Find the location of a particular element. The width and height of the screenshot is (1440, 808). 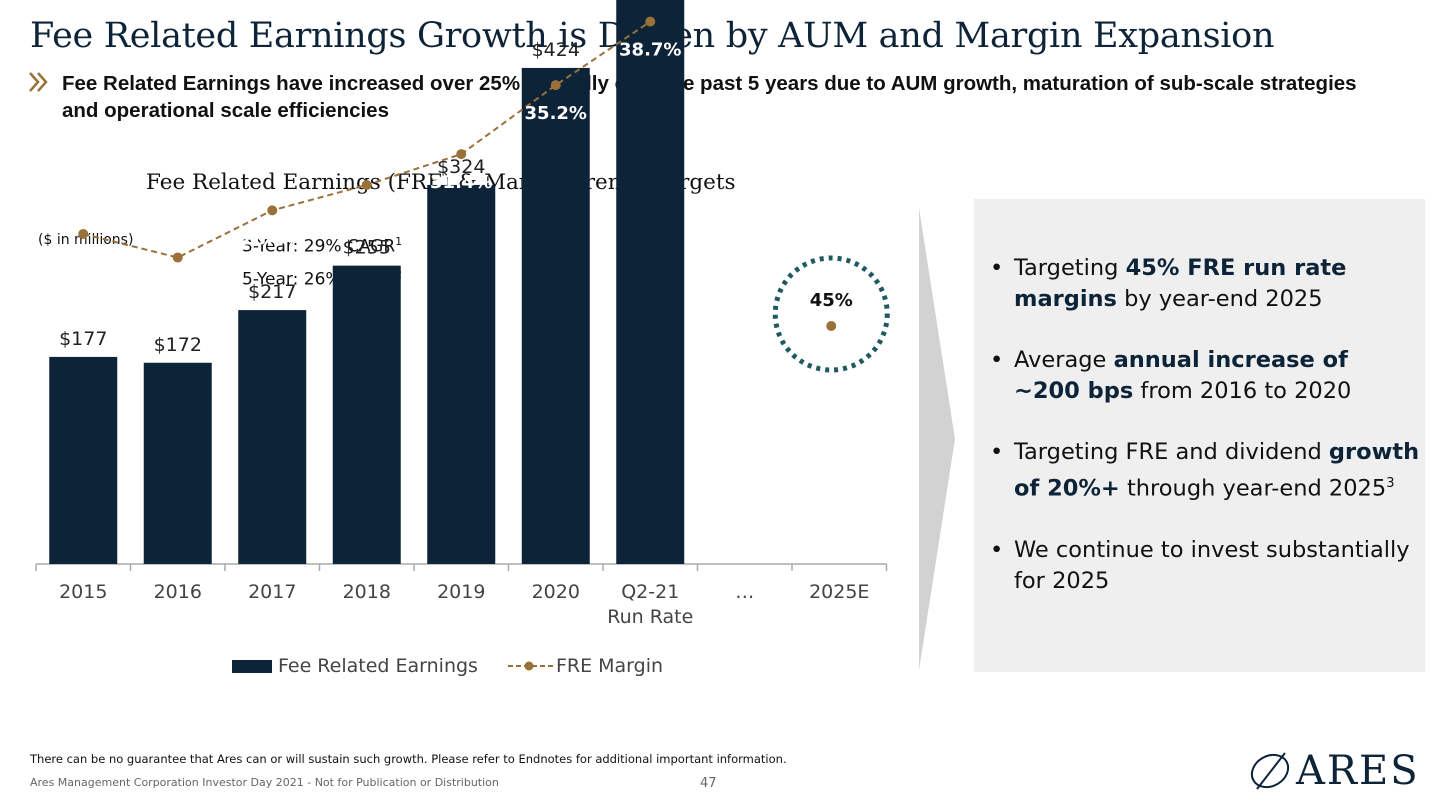

cagr-3yr: 3-Year: 29% CAGR1 is located at coordinates (322, 246).